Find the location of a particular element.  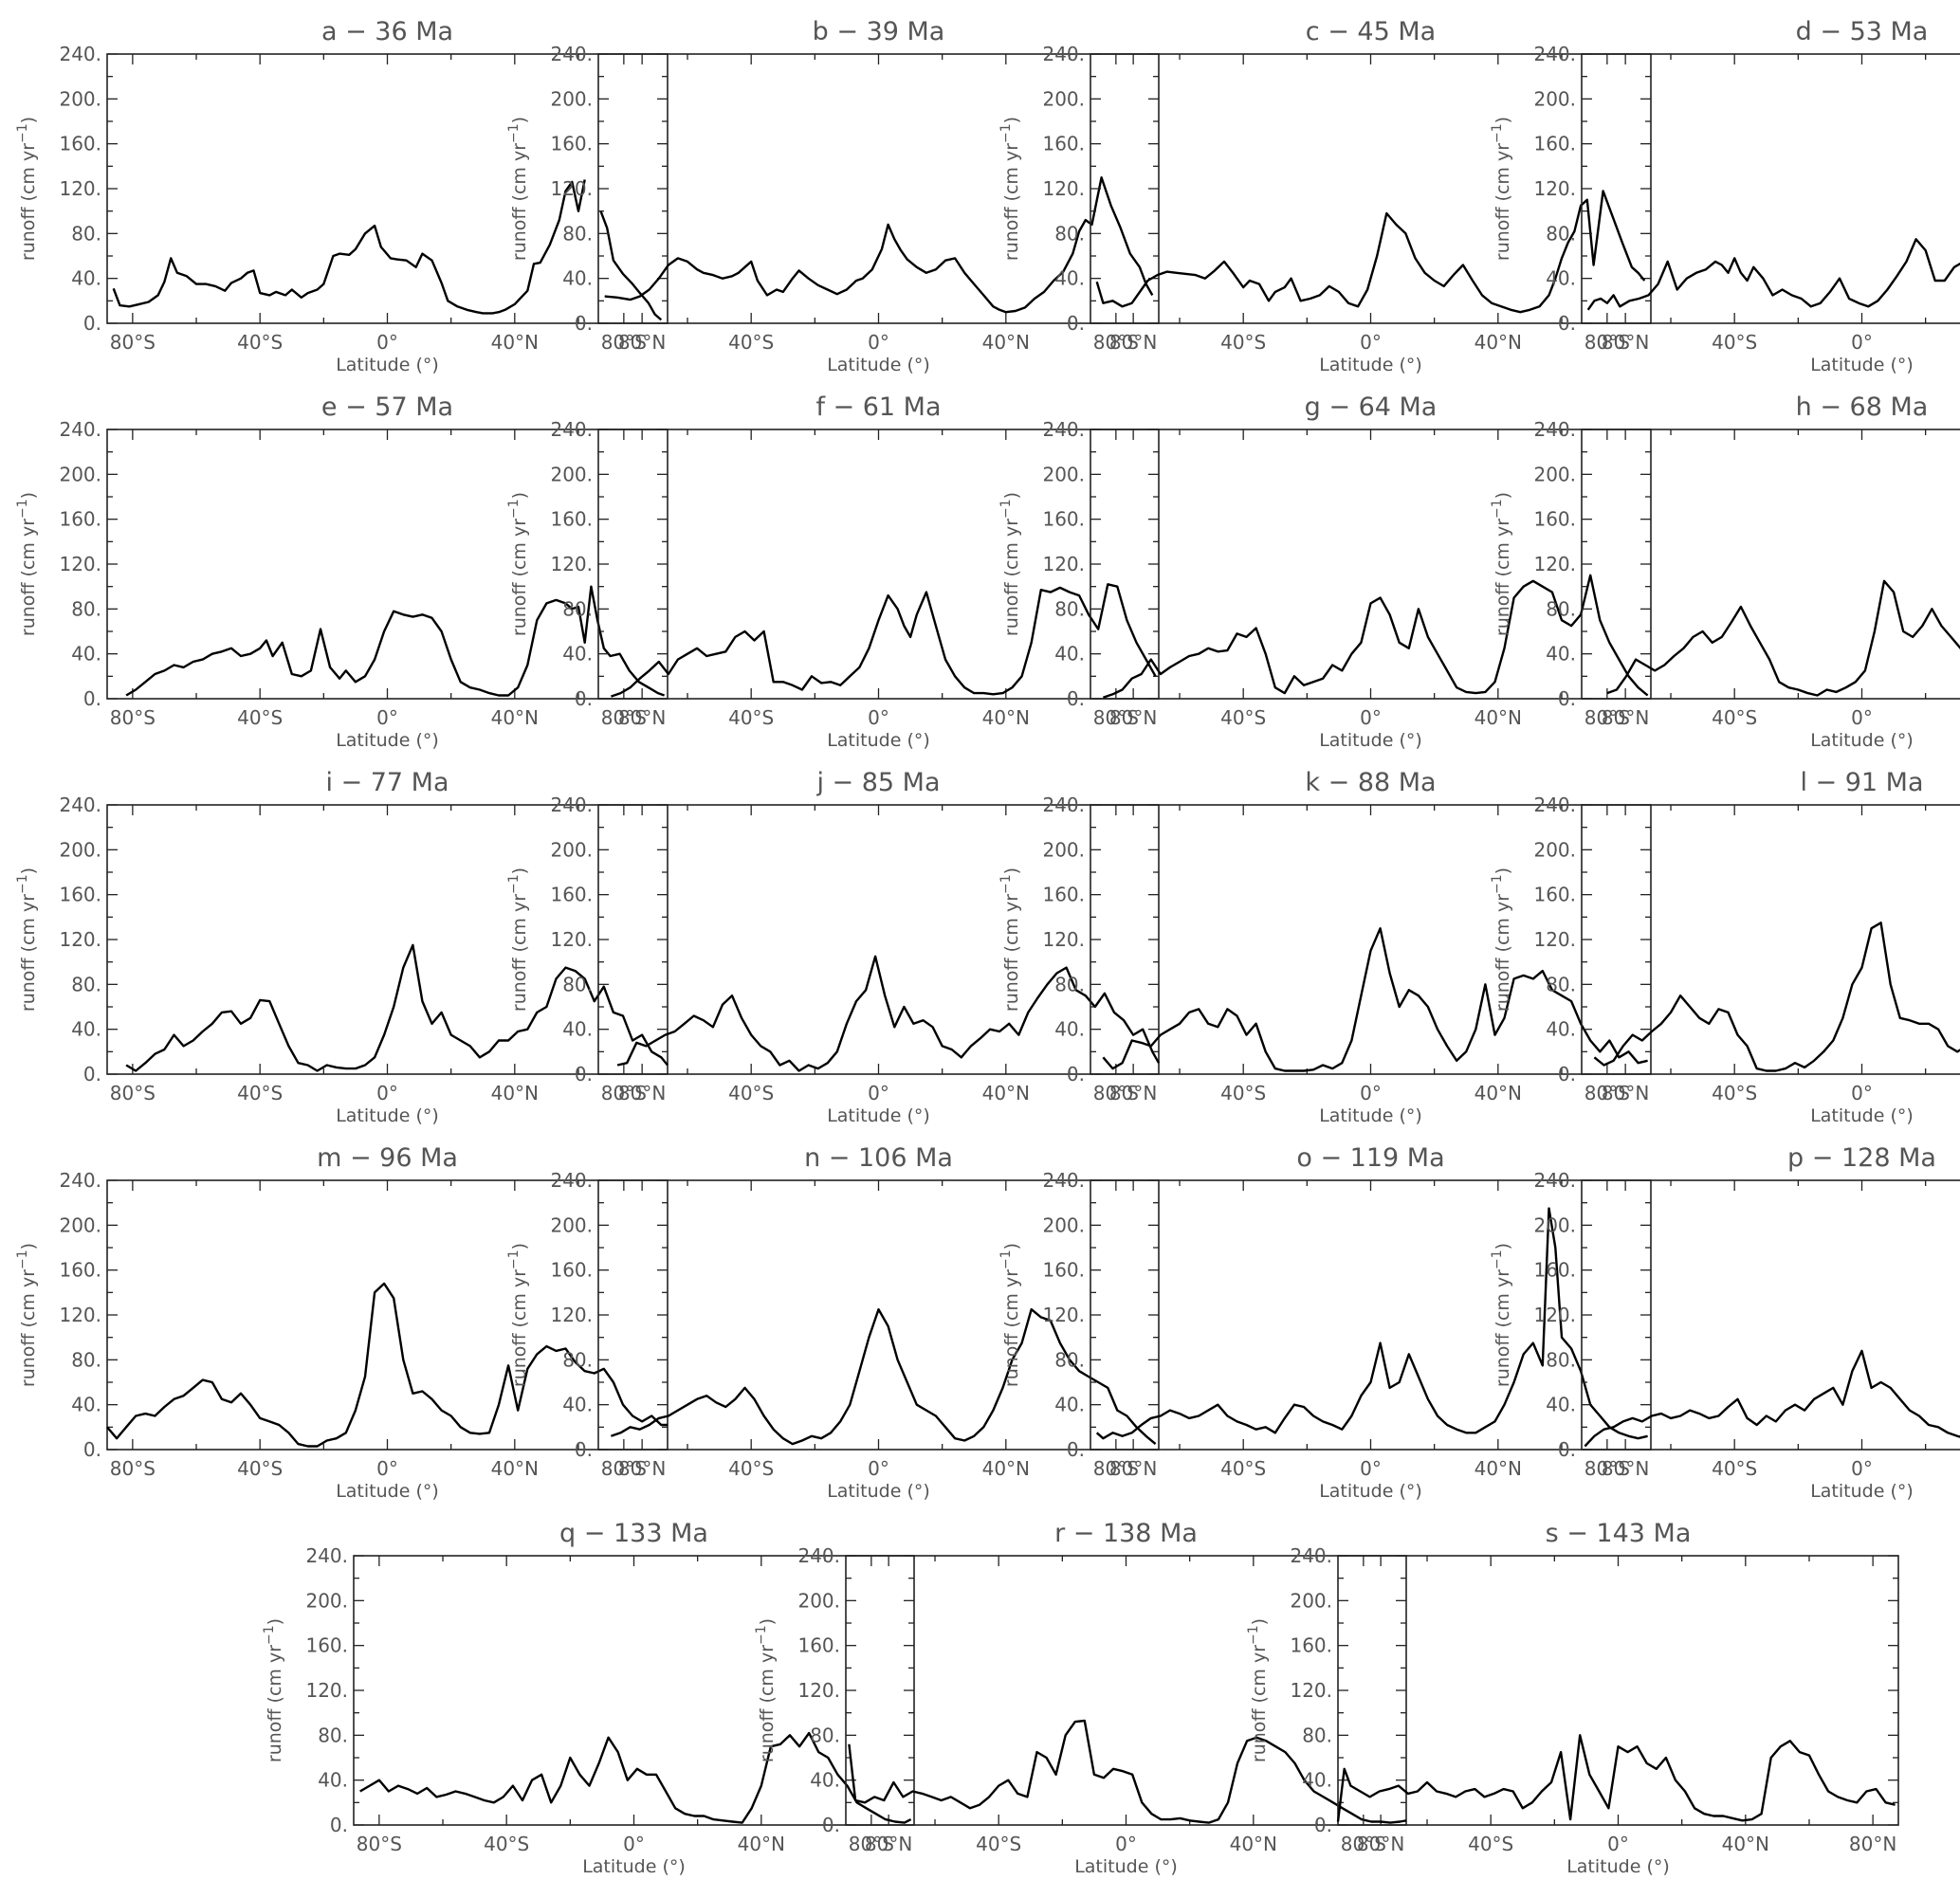

panel-title: a − 36 Ma is located at coordinates (387, 31).